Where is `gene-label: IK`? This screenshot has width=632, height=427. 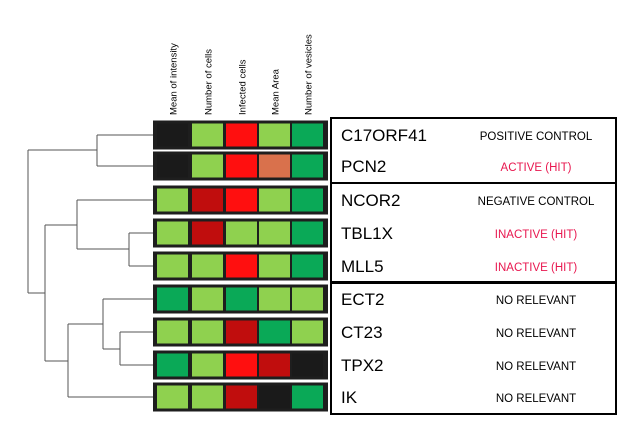 gene-label: IK is located at coordinates (349, 397).